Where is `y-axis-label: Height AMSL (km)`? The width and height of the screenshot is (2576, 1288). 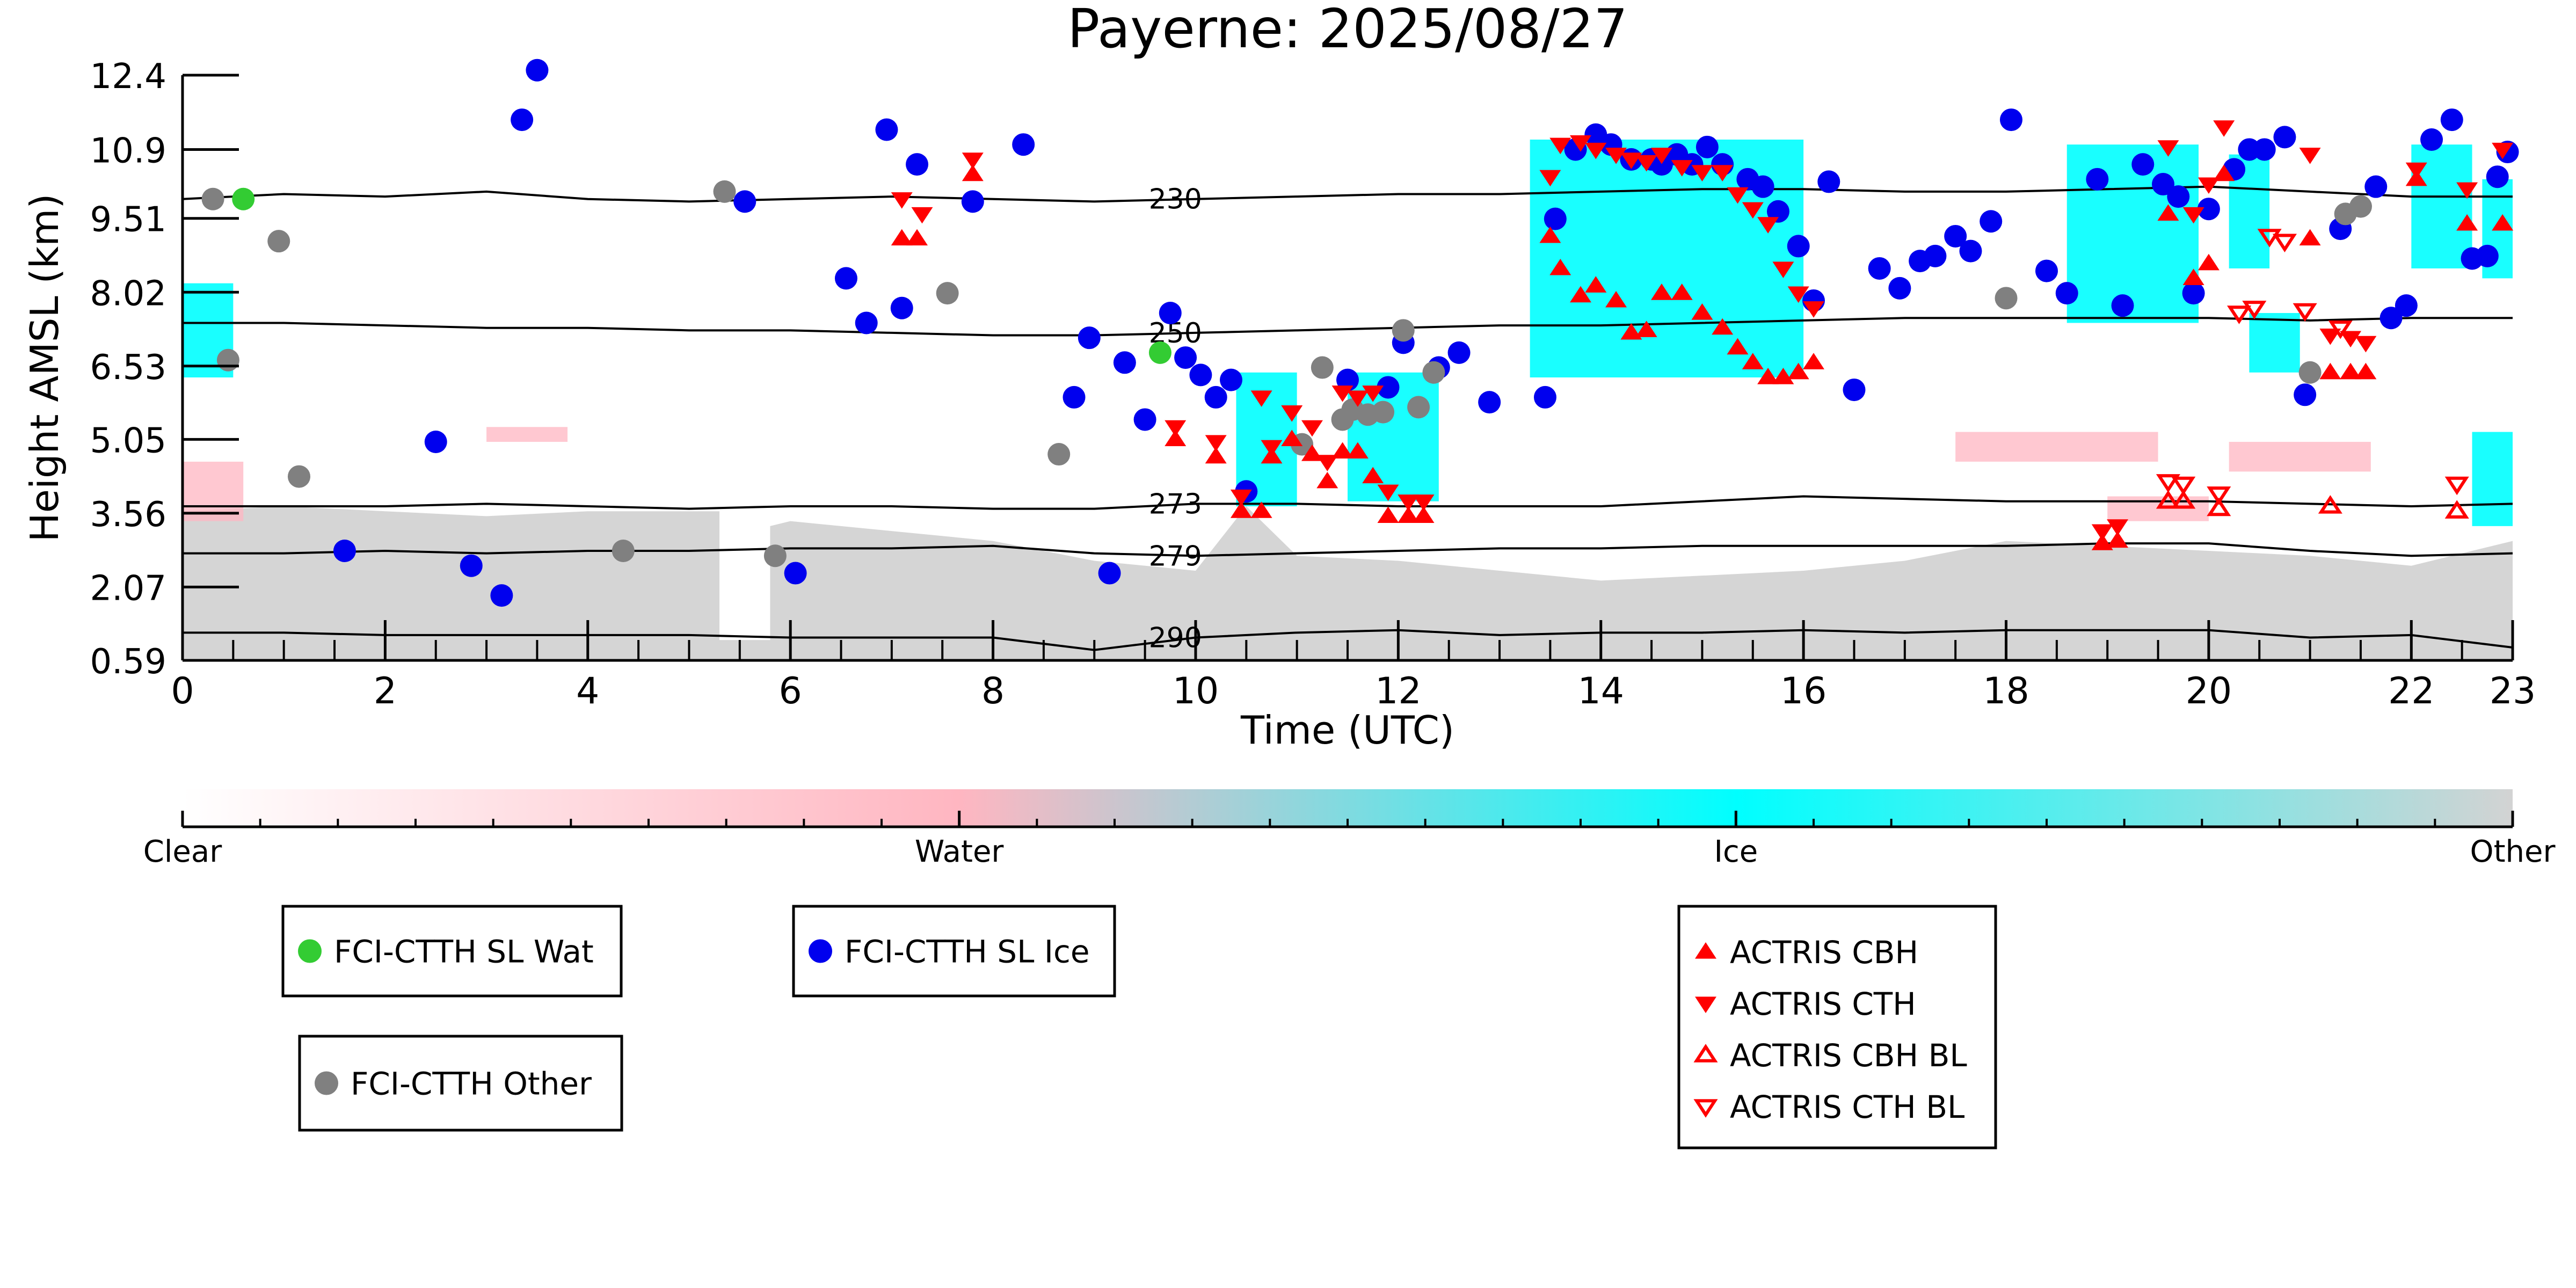 y-axis-label: Height AMSL (km) is located at coordinates (44, 368).